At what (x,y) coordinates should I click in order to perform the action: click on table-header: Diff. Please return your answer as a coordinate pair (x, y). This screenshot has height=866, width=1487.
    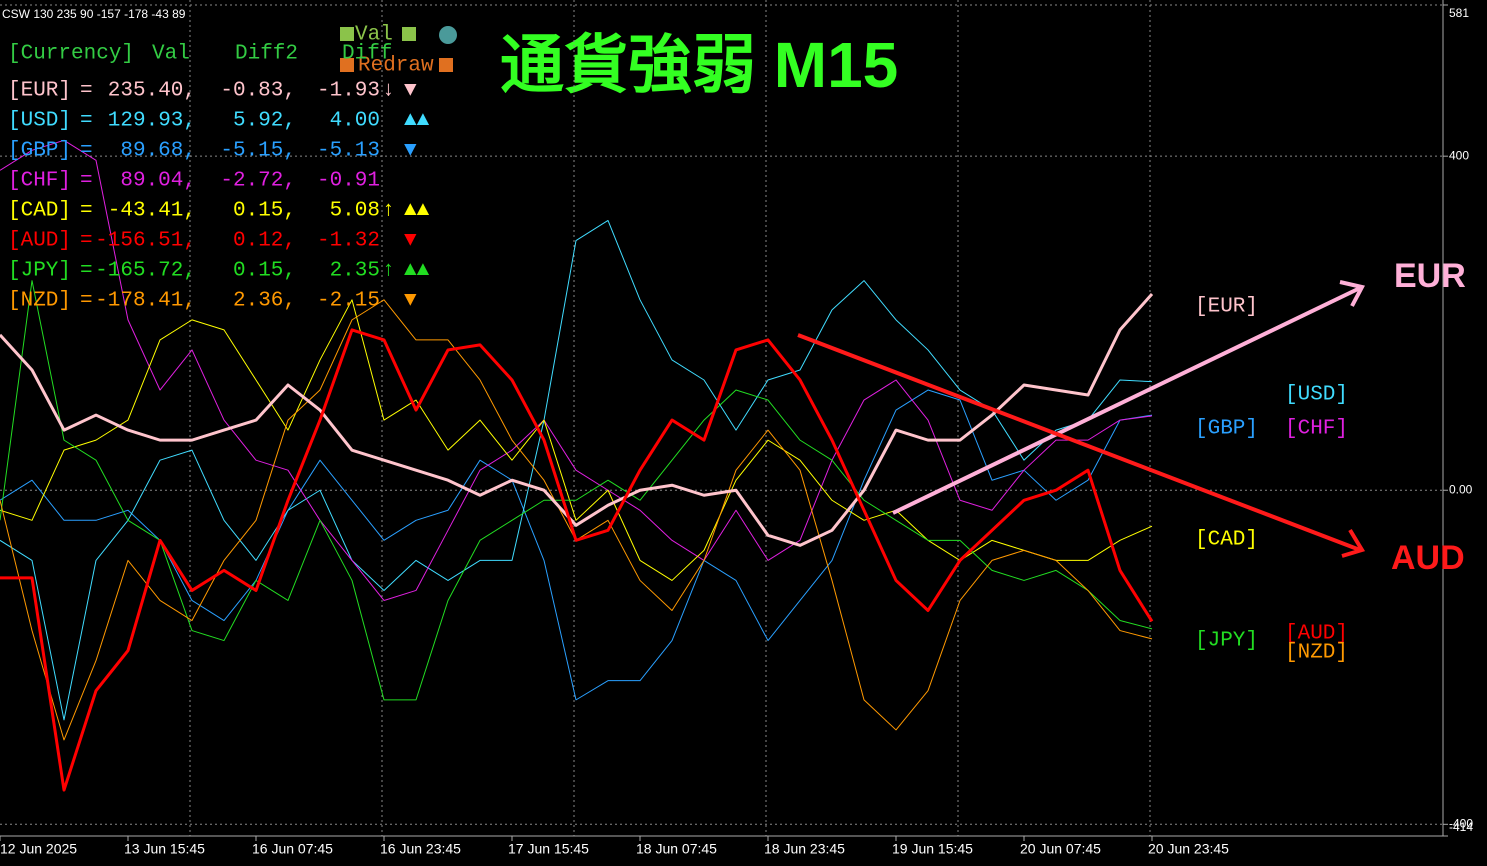
    Looking at the image, I should click on (367, 54).